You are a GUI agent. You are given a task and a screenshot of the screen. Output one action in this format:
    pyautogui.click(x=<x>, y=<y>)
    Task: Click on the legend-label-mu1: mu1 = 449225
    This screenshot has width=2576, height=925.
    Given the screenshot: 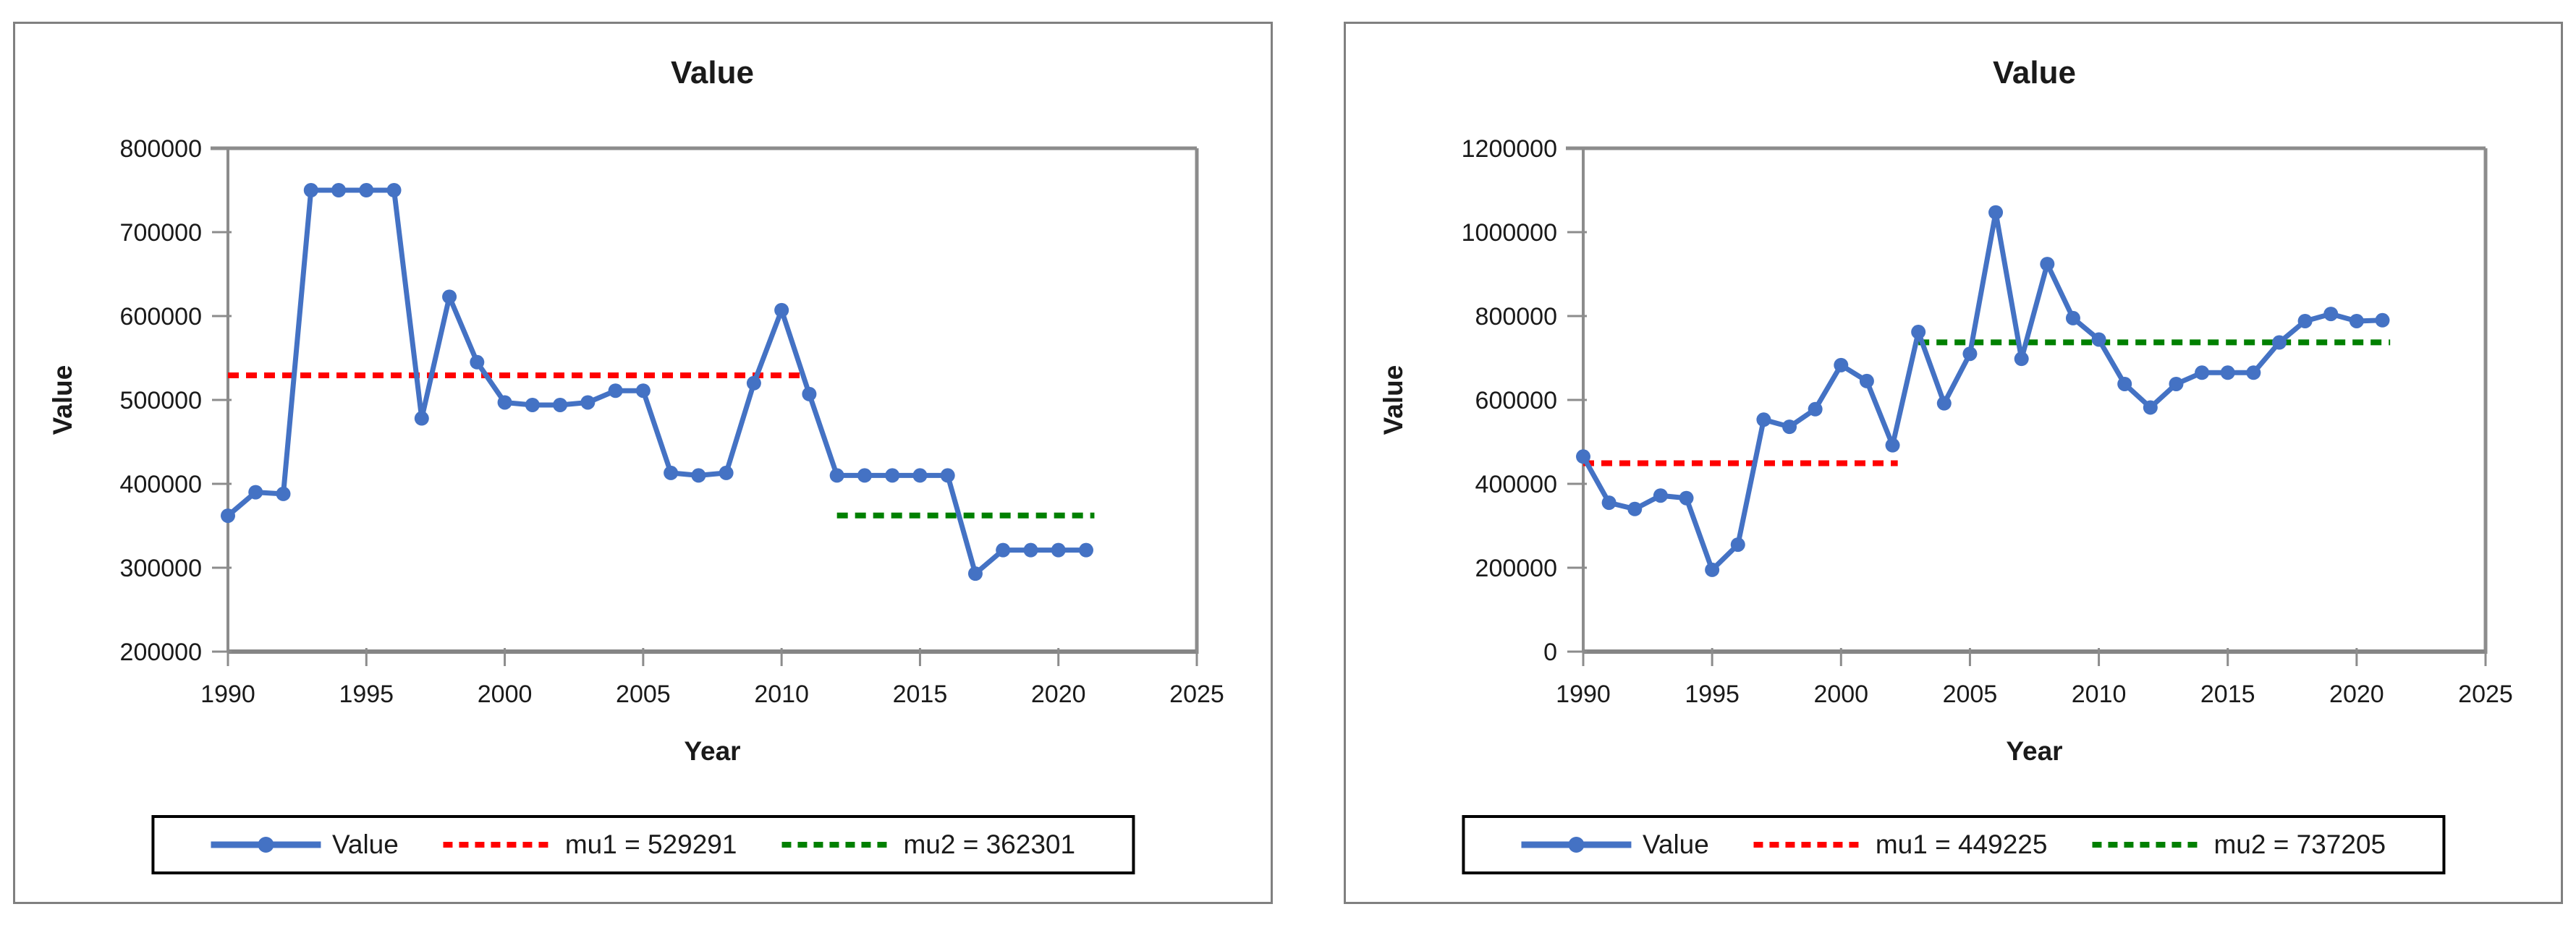 What is the action you would take?
    pyautogui.click(x=1961, y=844)
    